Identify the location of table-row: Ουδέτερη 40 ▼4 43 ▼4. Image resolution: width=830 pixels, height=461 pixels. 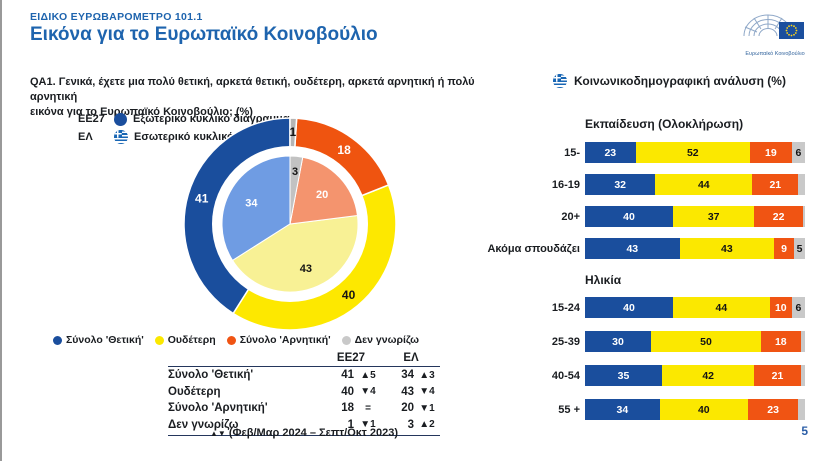
(304, 392).